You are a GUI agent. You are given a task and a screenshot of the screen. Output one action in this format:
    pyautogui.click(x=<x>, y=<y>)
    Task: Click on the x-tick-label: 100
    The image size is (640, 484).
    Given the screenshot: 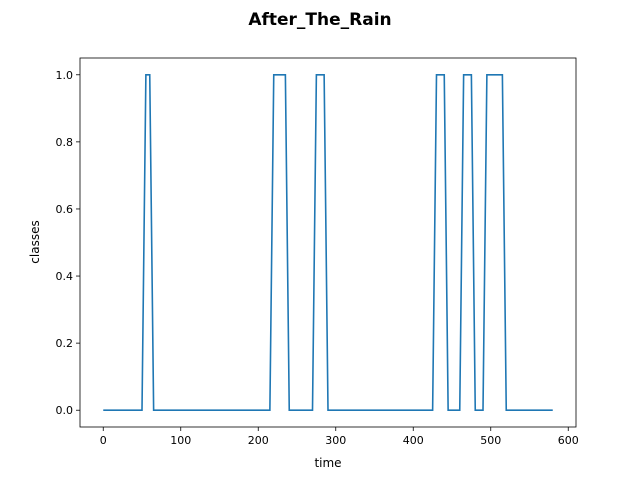 What is the action you would take?
    pyautogui.click(x=180, y=440)
    